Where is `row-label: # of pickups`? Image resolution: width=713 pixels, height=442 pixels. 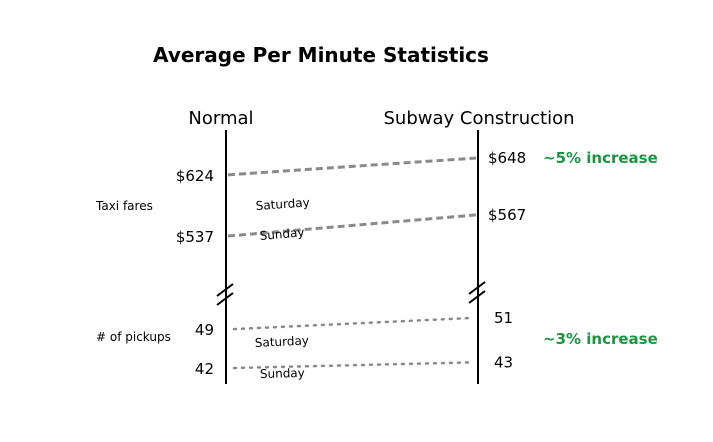 row-label: # of pickups is located at coordinates (133, 337).